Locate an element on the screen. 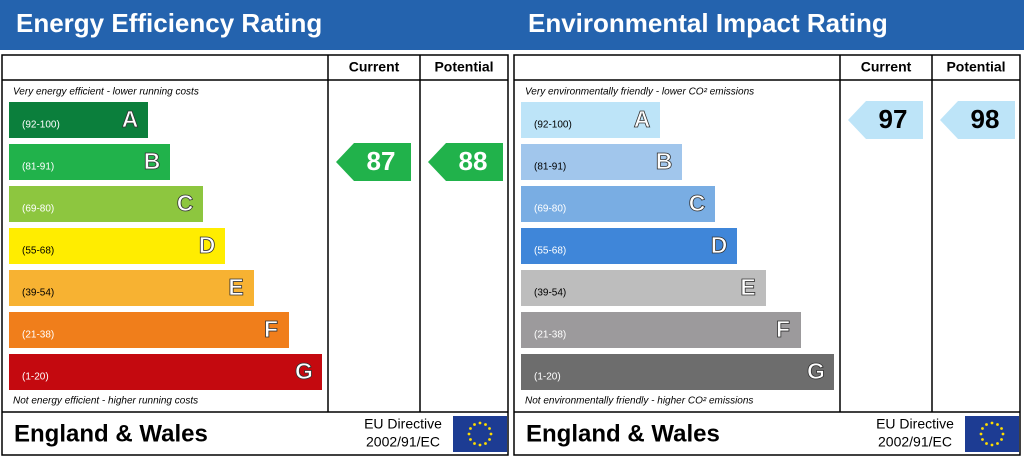  rating-value: 98 is located at coordinates (985, 119).